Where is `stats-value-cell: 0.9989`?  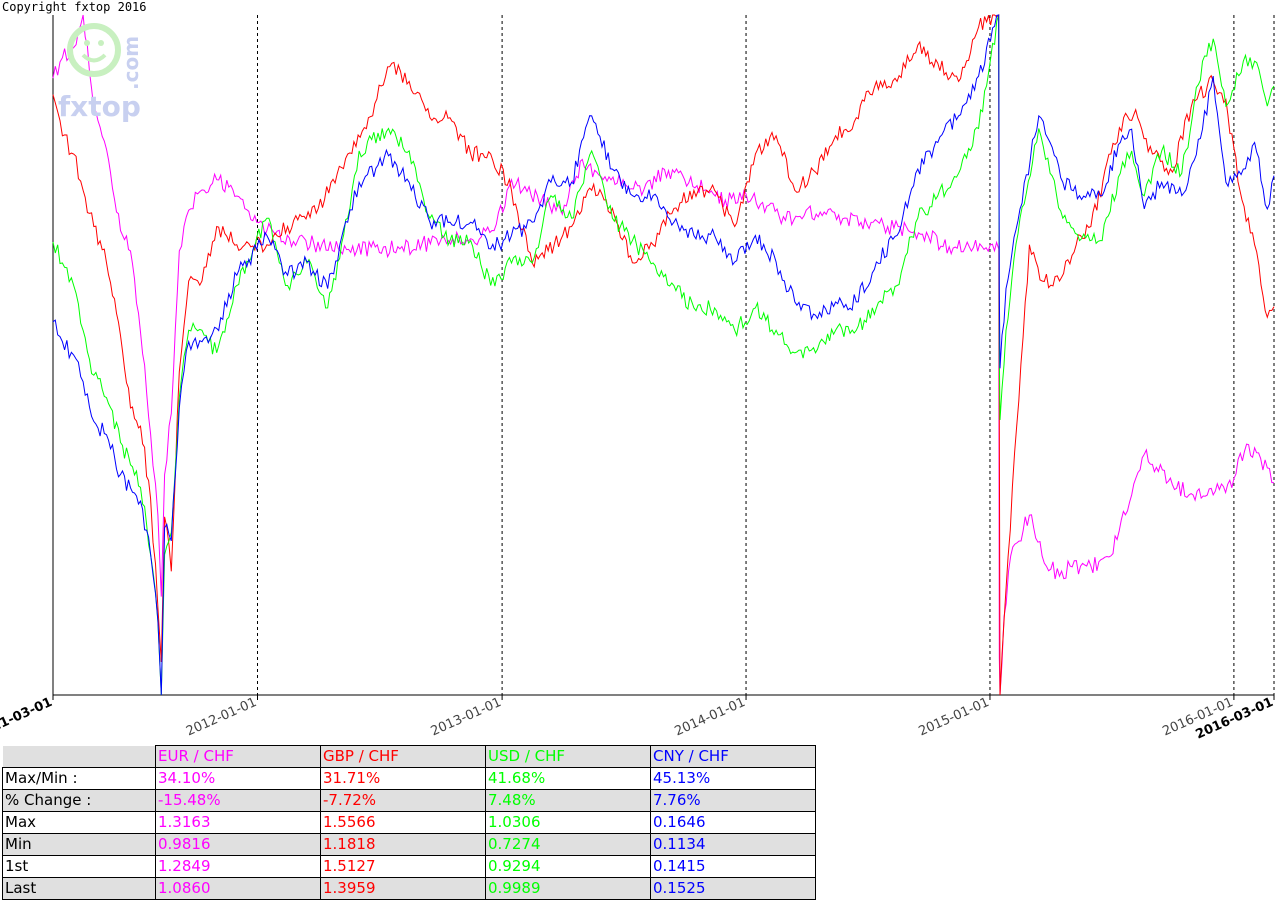
stats-value-cell: 0.9989 is located at coordinates (568, 888).